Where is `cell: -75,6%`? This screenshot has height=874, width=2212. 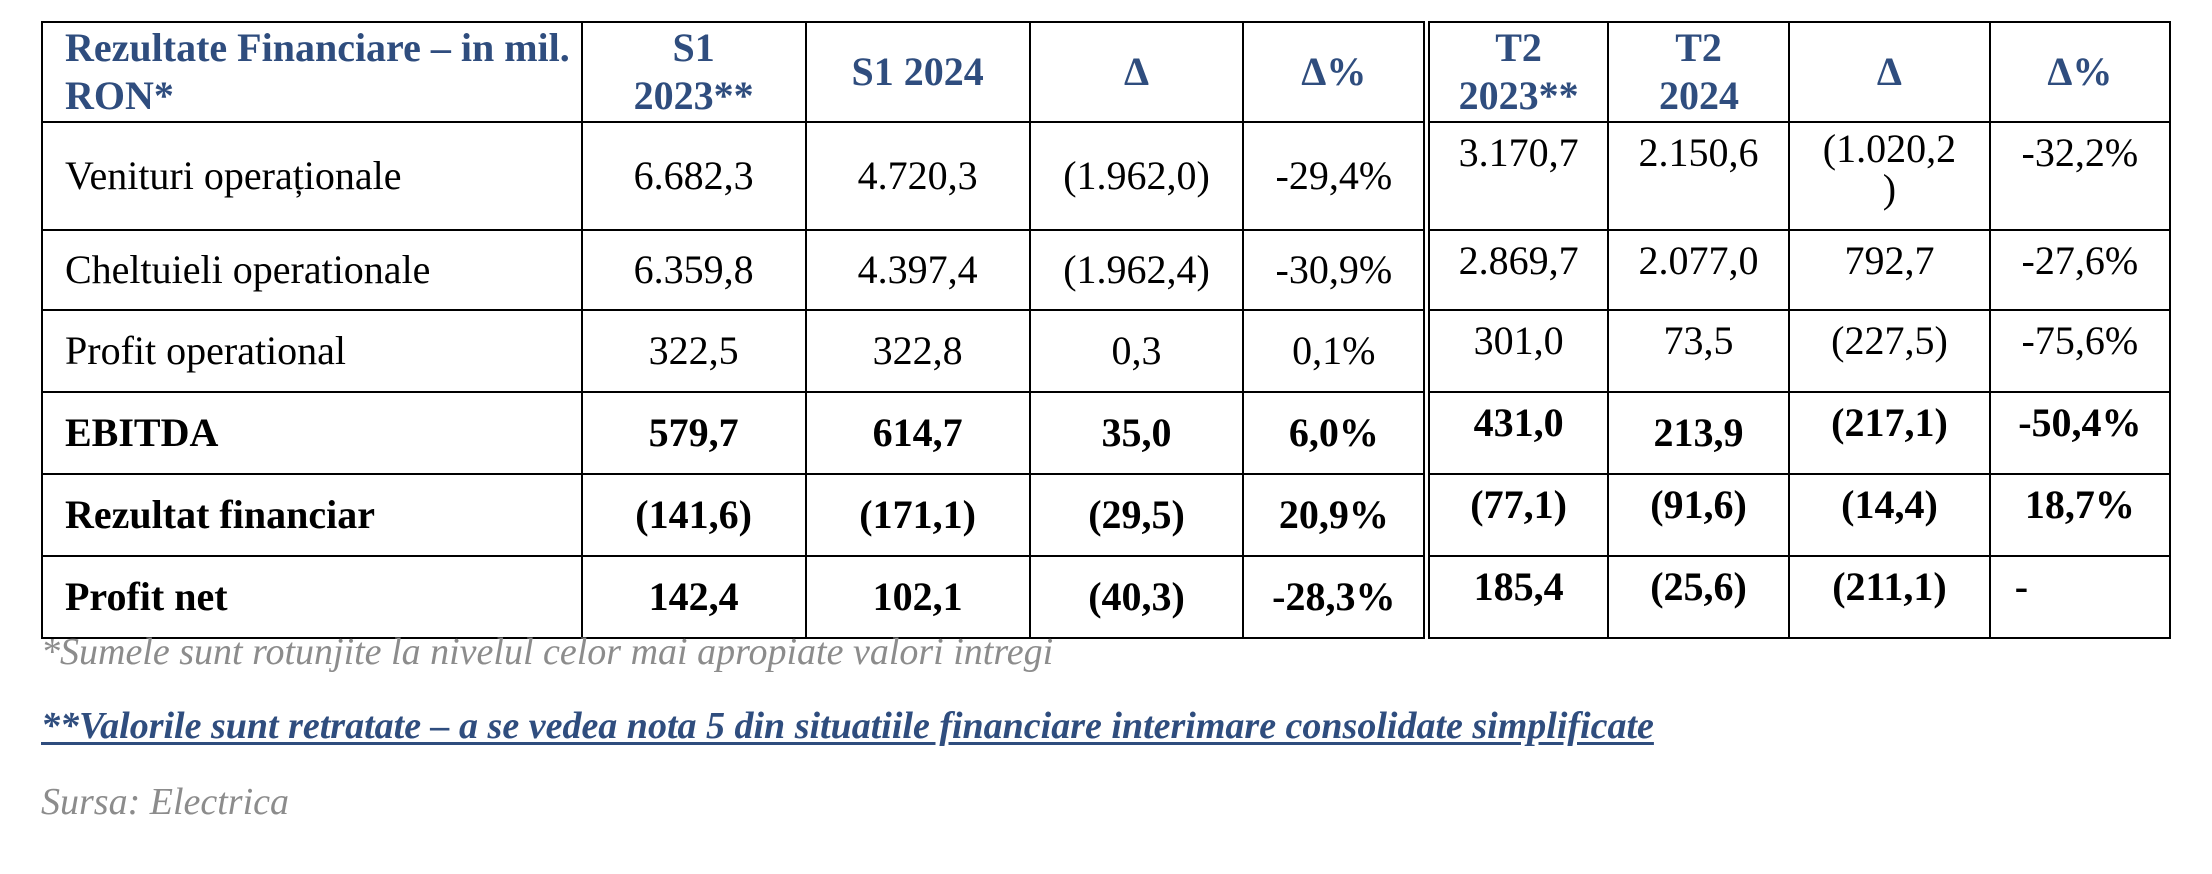
cell: -75,6% is located at coordinates (2080, 351).